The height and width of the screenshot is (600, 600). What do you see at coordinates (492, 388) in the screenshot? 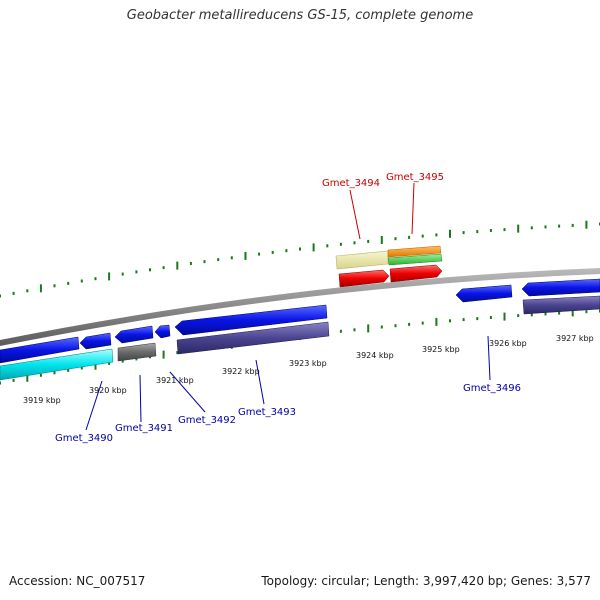
I see `gene-label-gmet-3496: Gmet_3496` at bounding box center [492, 388].